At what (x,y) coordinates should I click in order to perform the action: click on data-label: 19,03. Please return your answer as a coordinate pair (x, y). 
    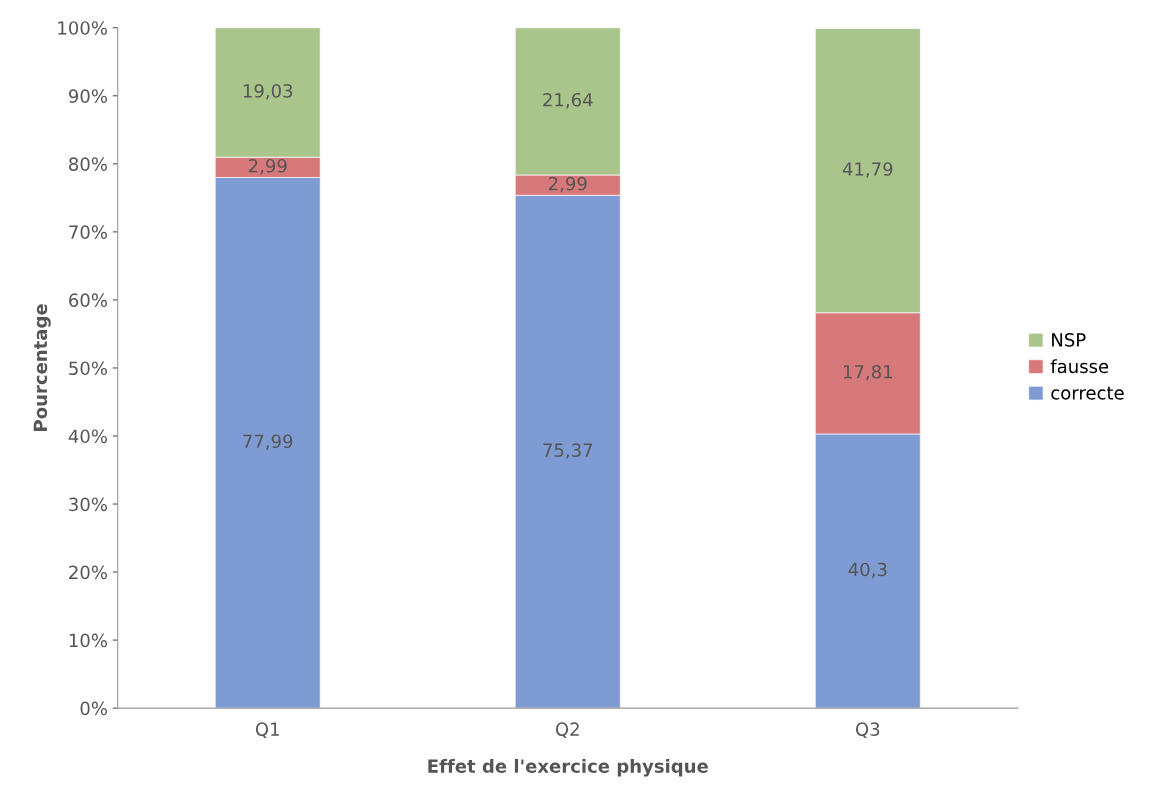
    Looking at the image, I should click on (268, 92).